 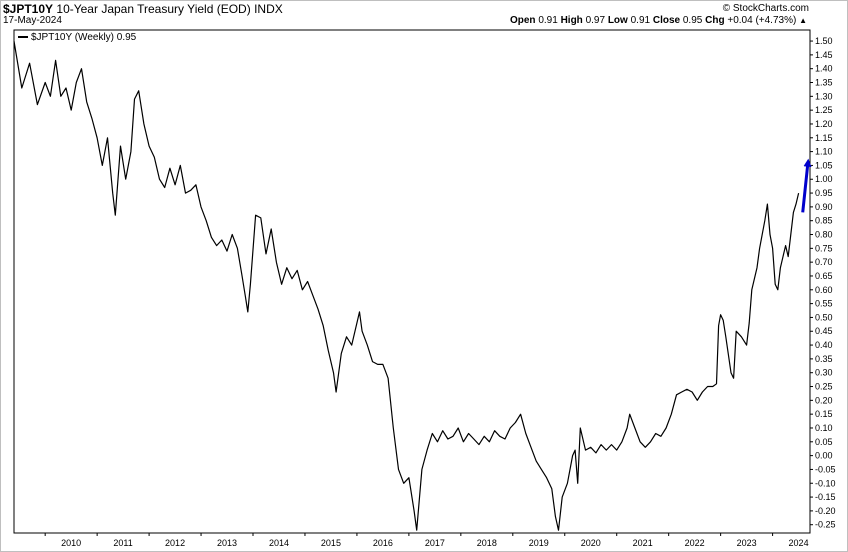 I want to click on x-tick-label: 2012, so click(x=175, y=543).